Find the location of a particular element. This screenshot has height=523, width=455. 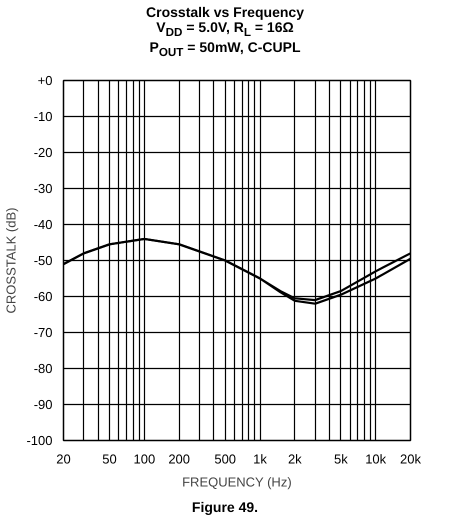

x-tick-label: 5k is located at coordinates (341, 459).